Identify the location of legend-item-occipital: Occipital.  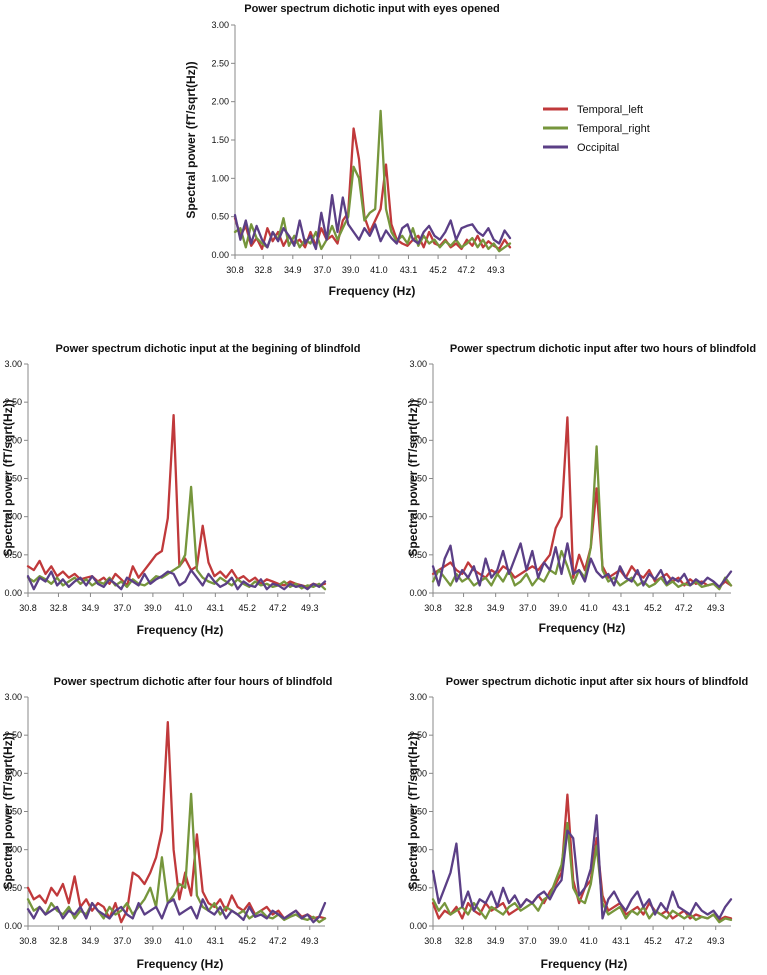
(581, 148).